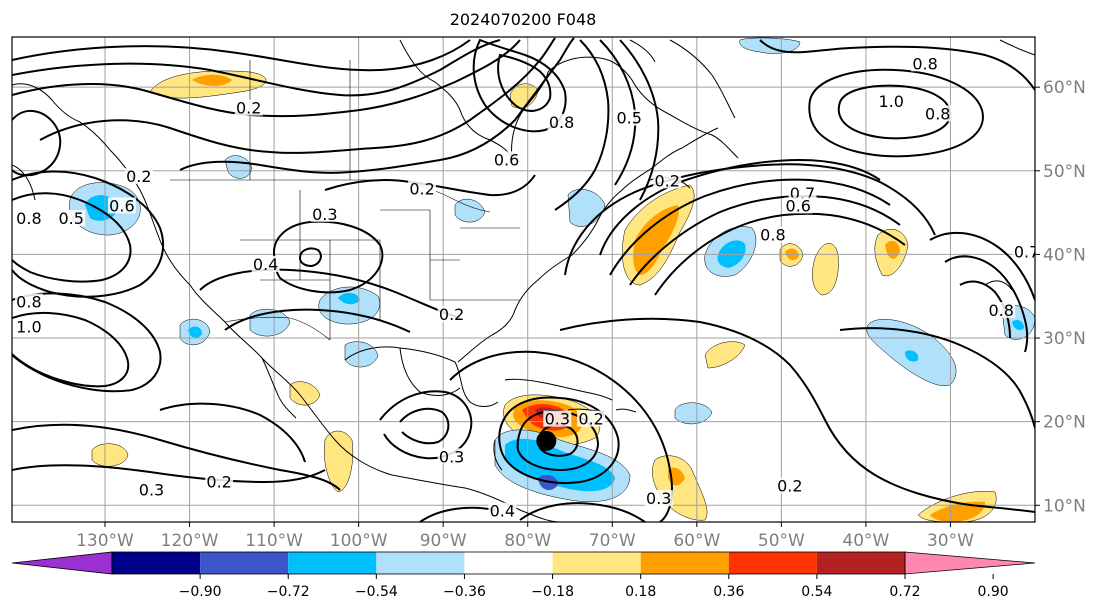  I want to click on fill-carib-neg-mid, so click(560, 465).